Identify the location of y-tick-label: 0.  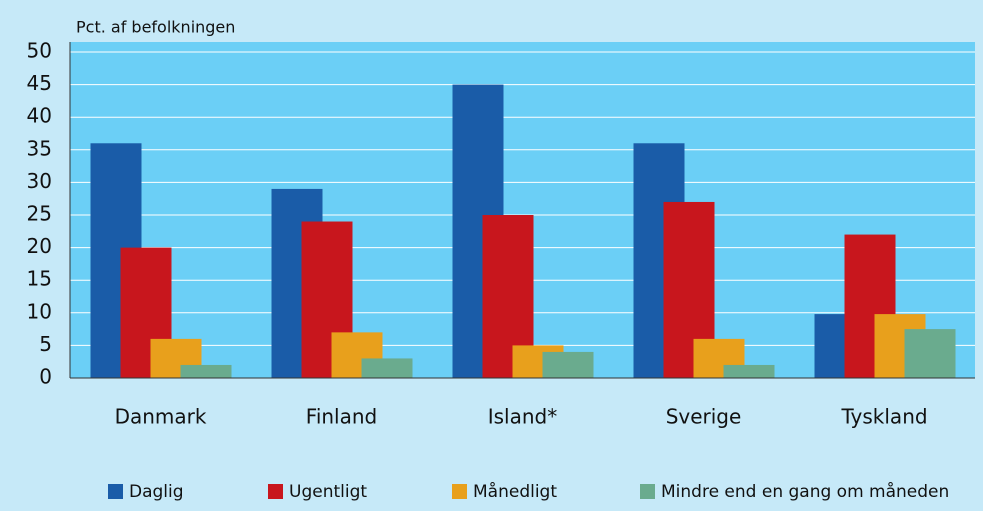
(45, 377).